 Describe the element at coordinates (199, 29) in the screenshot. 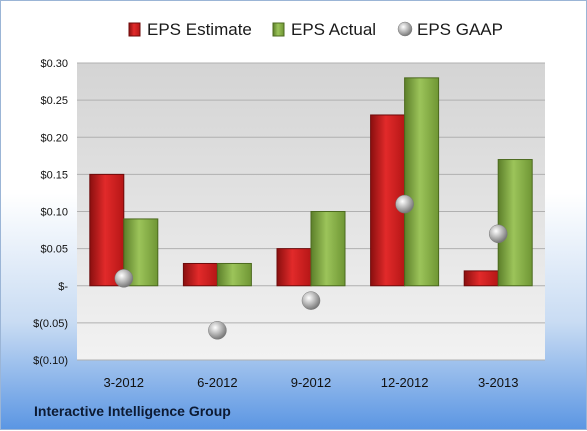

I see `legend-label: EPS Estimate` at that location.